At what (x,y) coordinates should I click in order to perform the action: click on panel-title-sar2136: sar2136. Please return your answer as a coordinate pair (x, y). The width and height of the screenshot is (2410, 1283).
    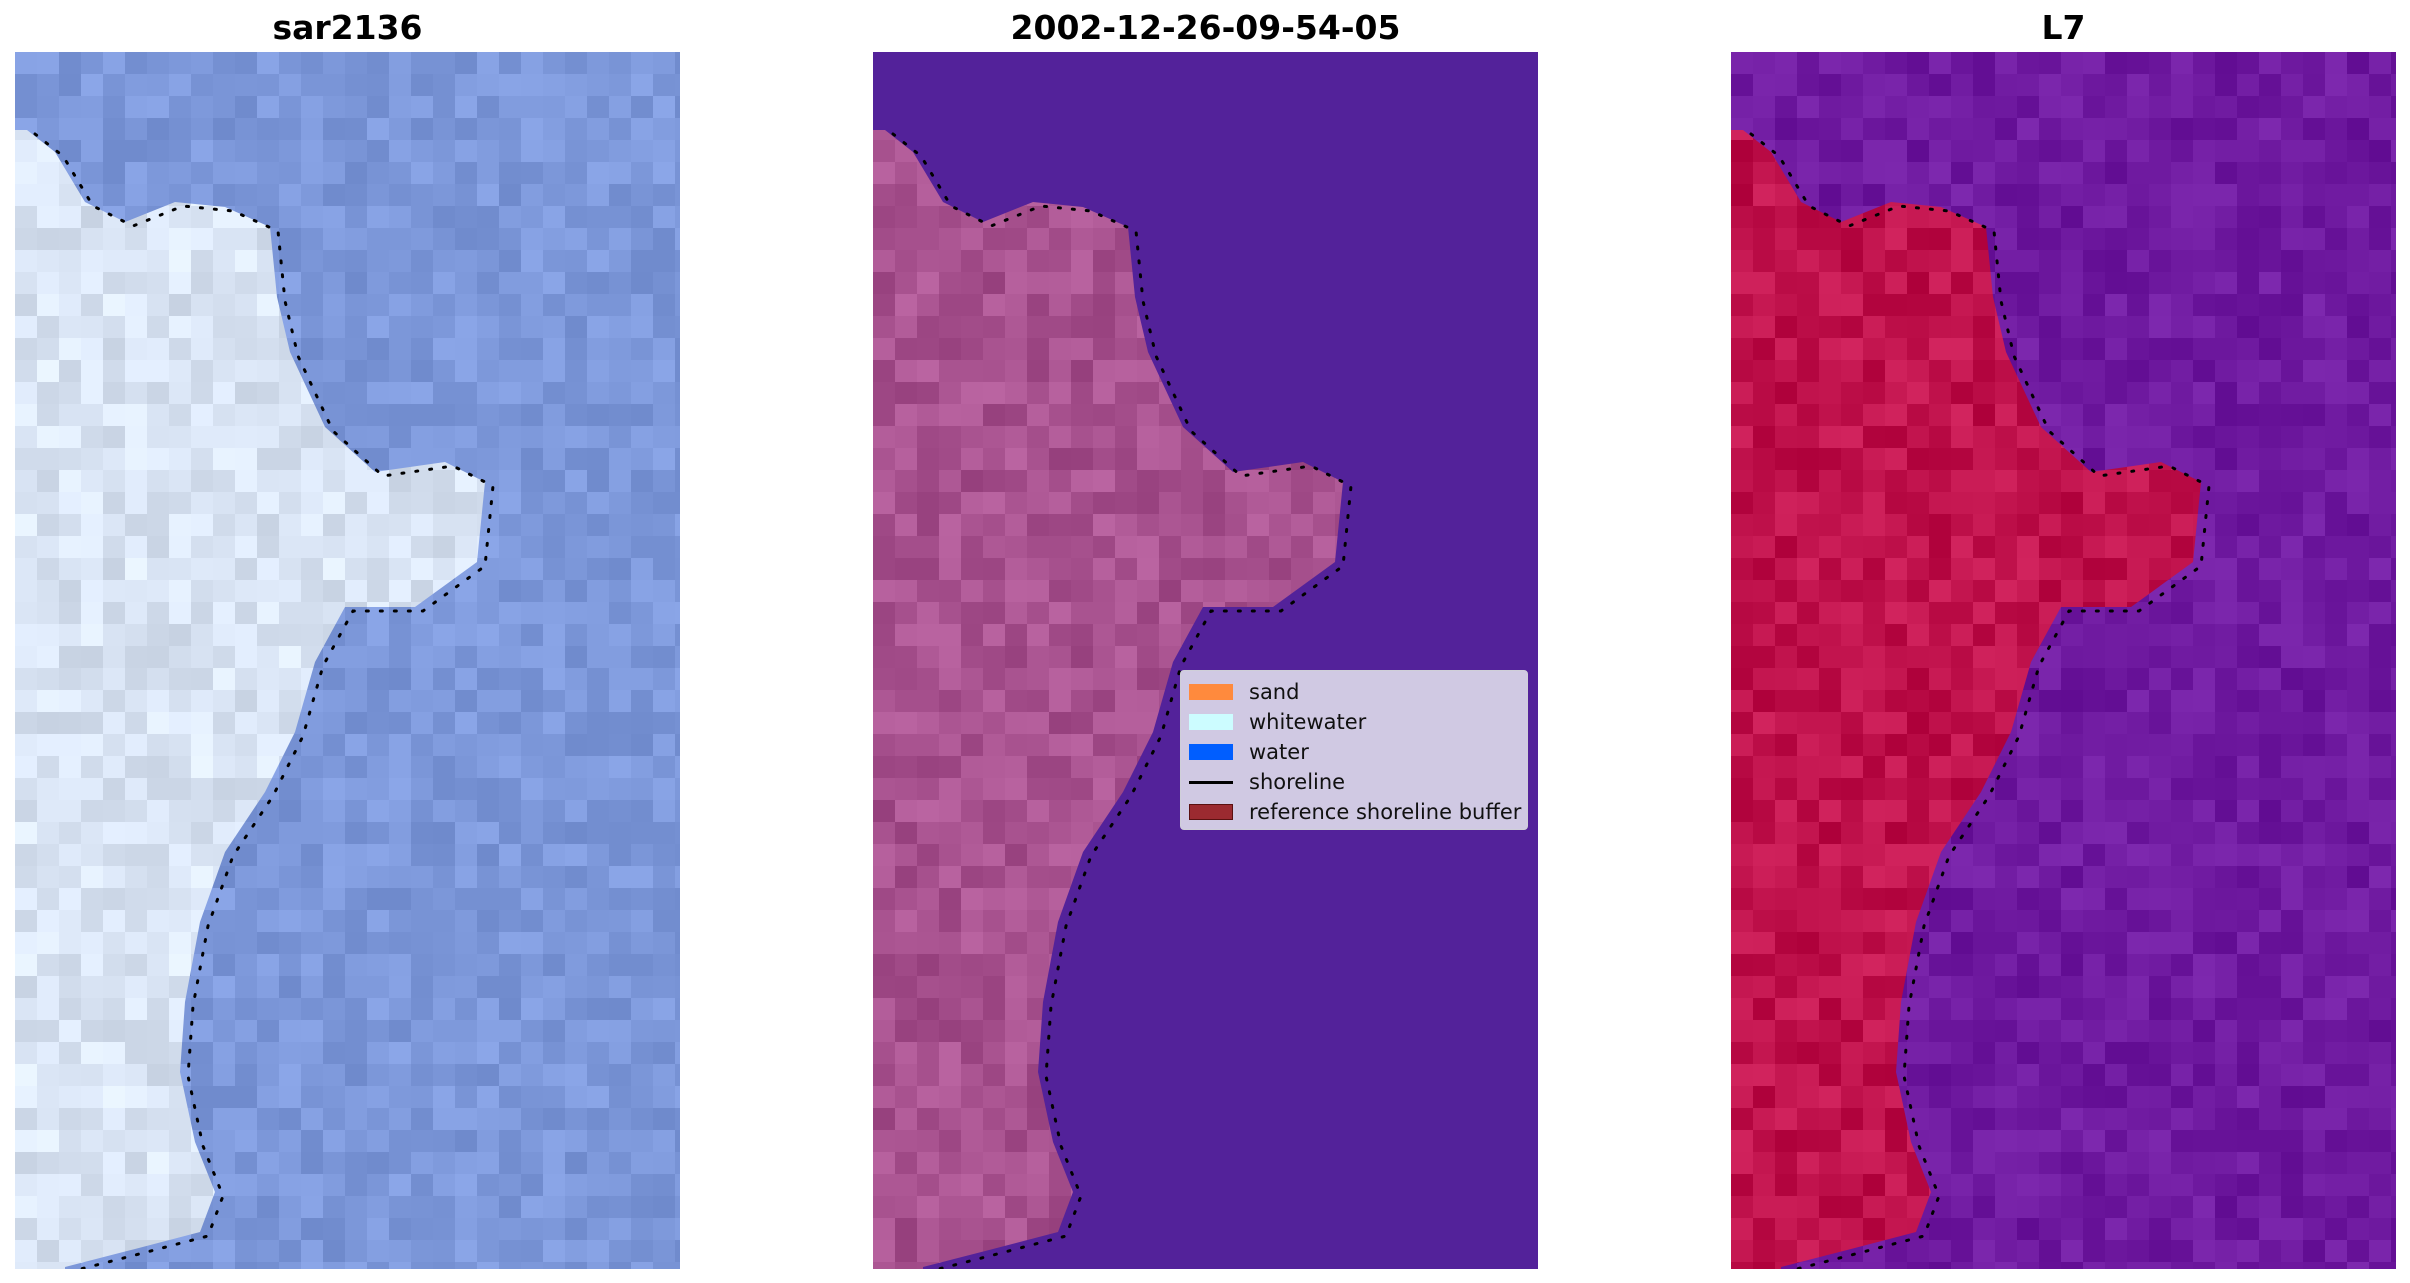
    Looking at the image, I should click on (347, 27).